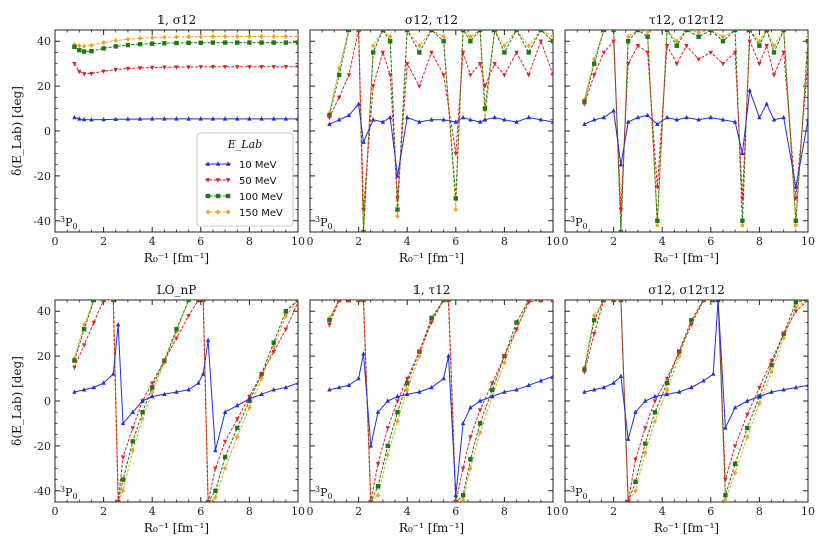 This screenshot has height=554, width=830. Describe the element at coordinates (261, 197) in the screenshot. I see `legend-entry-label: 100 MeV` at that location.